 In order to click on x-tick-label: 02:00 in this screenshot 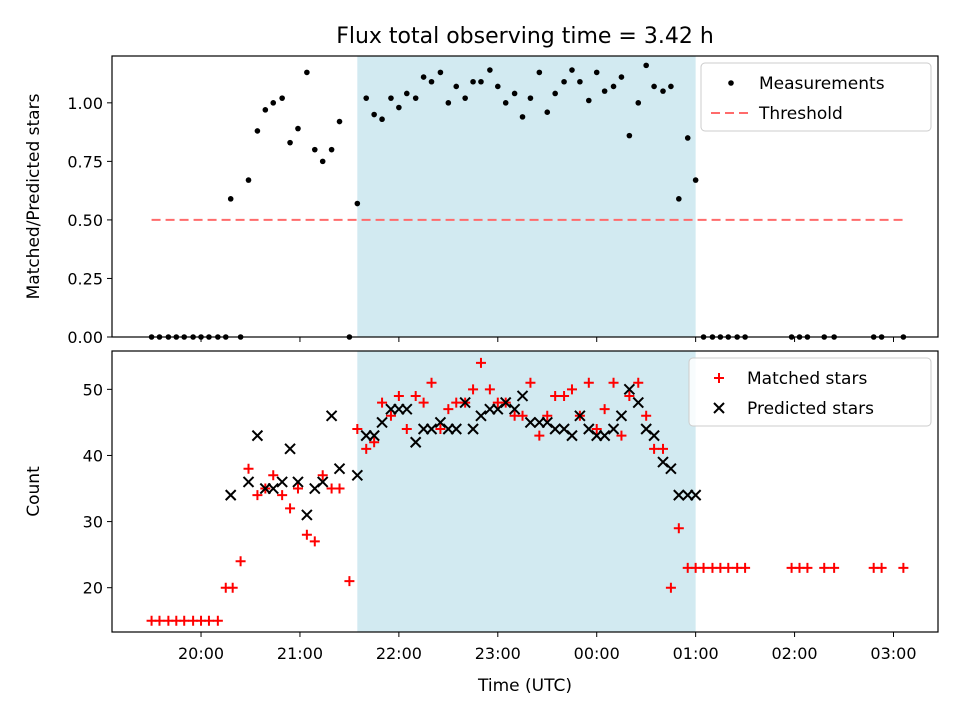, I will do `click(795, 653)`.